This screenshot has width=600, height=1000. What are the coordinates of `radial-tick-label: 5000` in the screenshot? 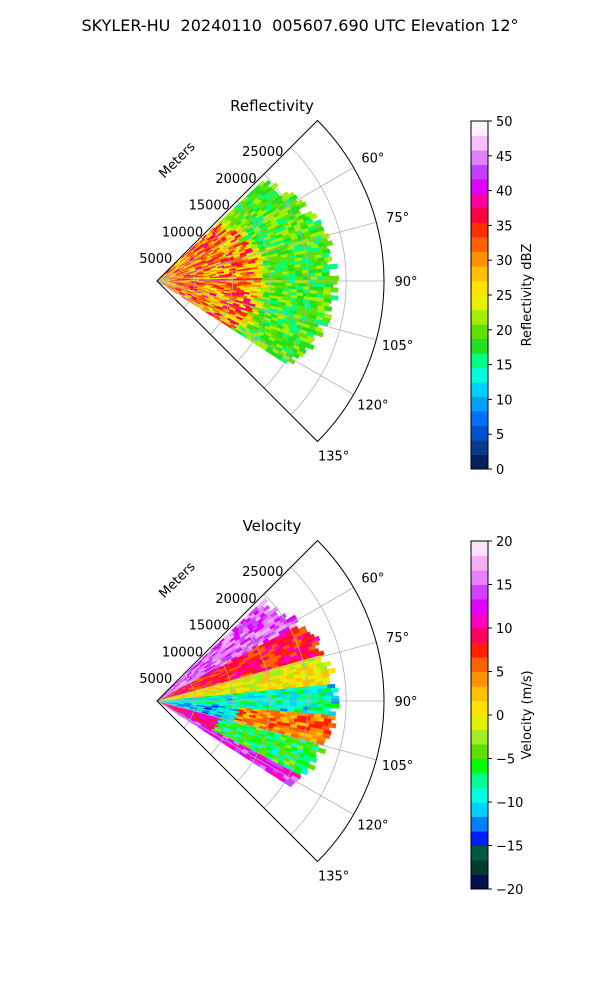 It's located at (155, 679).